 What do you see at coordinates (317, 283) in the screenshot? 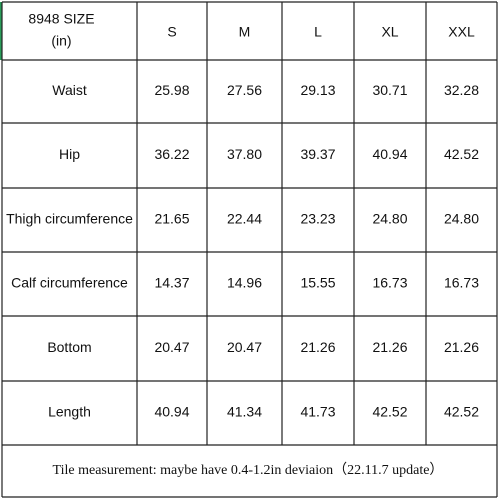
I see `cell-value: 15.55` at bounding box center [317, 283].